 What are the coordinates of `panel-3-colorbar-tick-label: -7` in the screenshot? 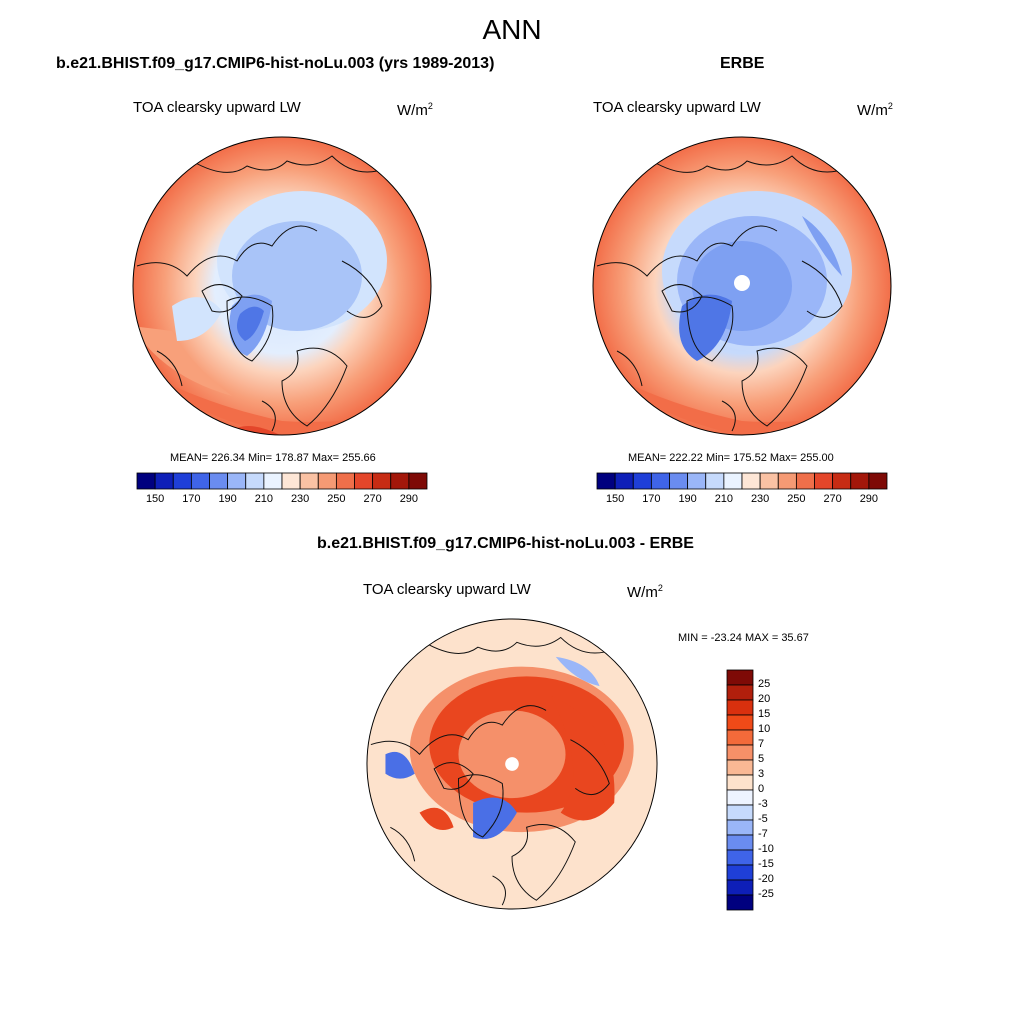 It's located at (763, 834).